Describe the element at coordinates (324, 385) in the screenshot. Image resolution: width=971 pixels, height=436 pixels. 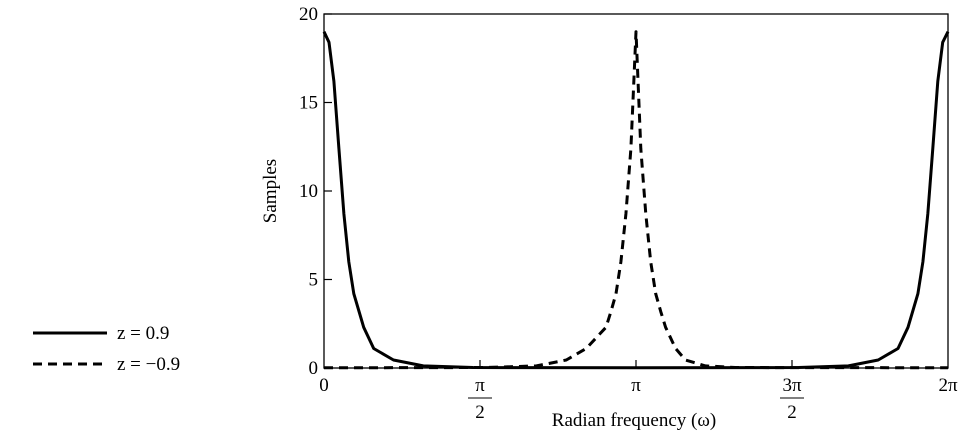
I see `x-tick-label: 0` at that location.